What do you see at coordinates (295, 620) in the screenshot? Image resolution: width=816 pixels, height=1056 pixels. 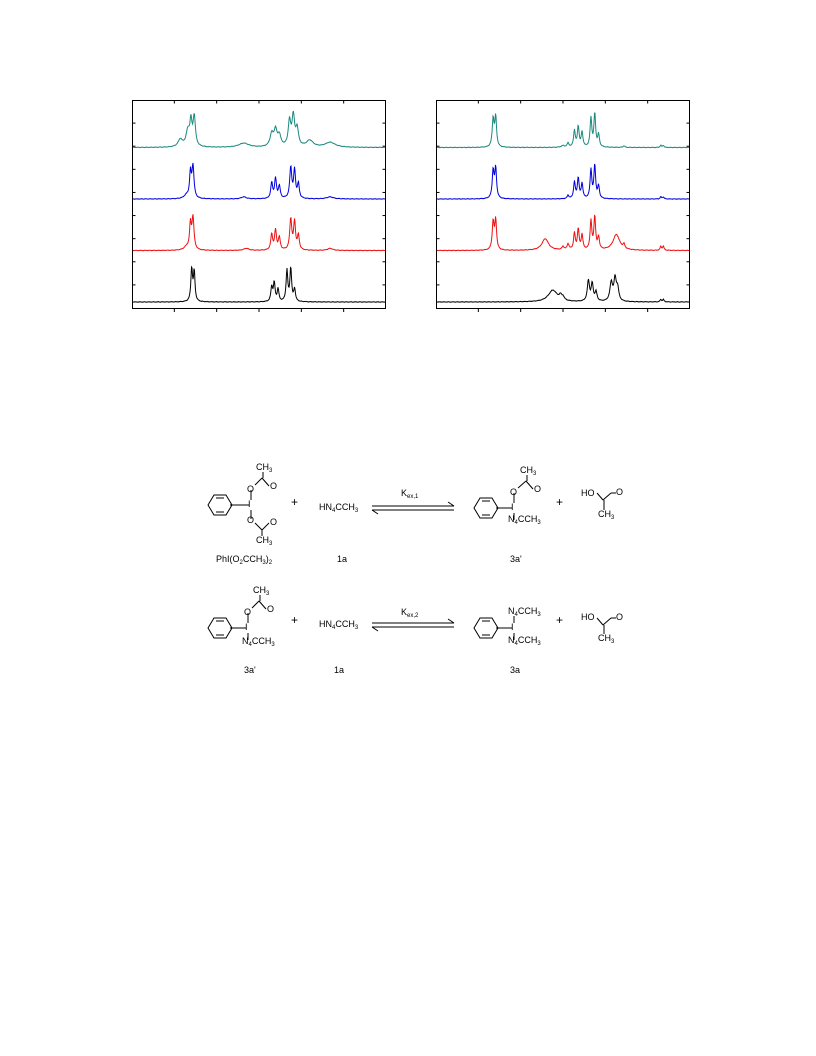 I see `r2-plus-1: +` at bounding box center [295, 620].